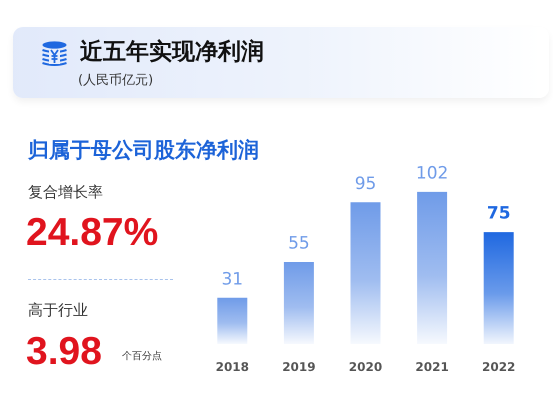 The height and width of the screenshot is (407, 553). What do you see at coordinates (58, 310) in the screenshot?
I see `text: 高于行业` at bounding box center [58, 310].